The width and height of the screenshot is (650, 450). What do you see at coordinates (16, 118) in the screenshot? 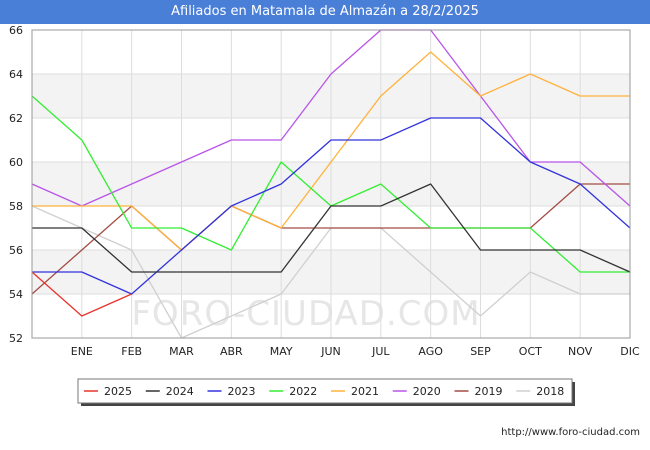
I see `y-tick-label: 62` at bounding box center [16, 118].